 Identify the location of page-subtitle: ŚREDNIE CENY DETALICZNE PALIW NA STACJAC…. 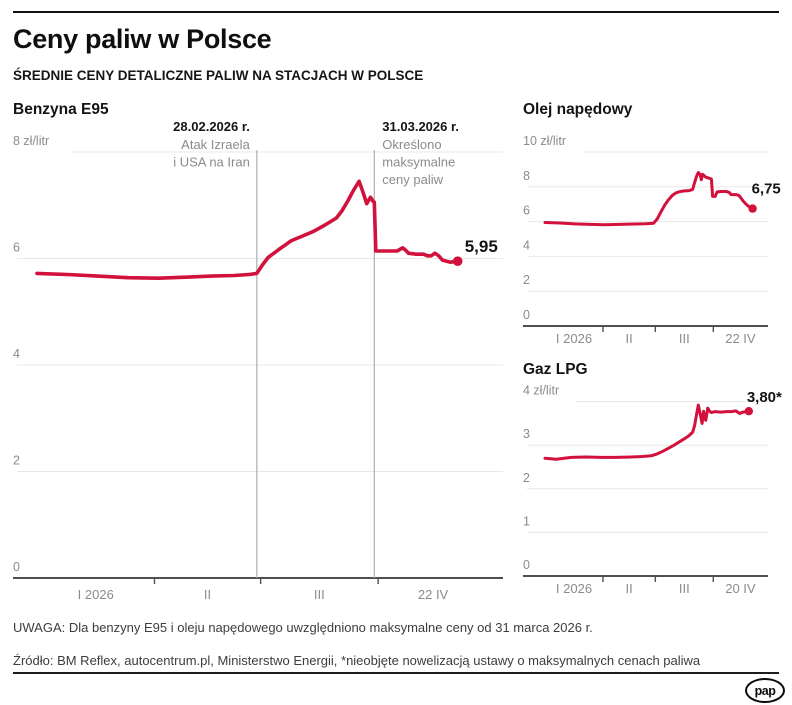
(218, 75).